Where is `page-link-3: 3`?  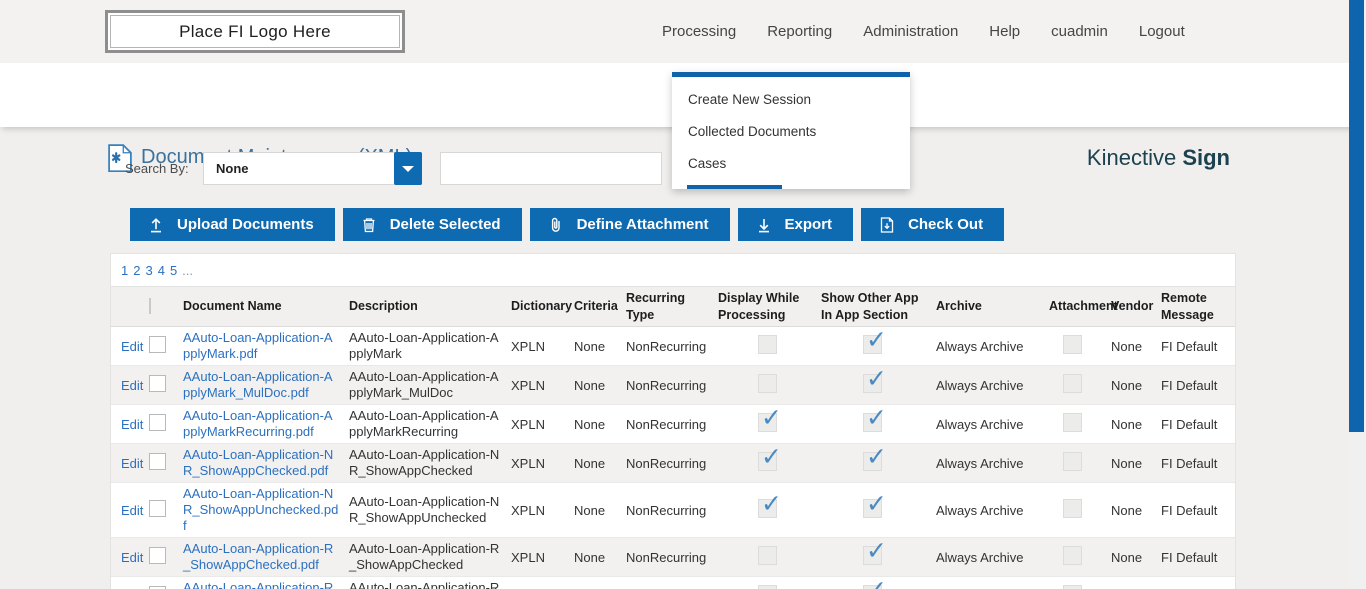
page-link-3: 3 is located at coordinates (149, 270).